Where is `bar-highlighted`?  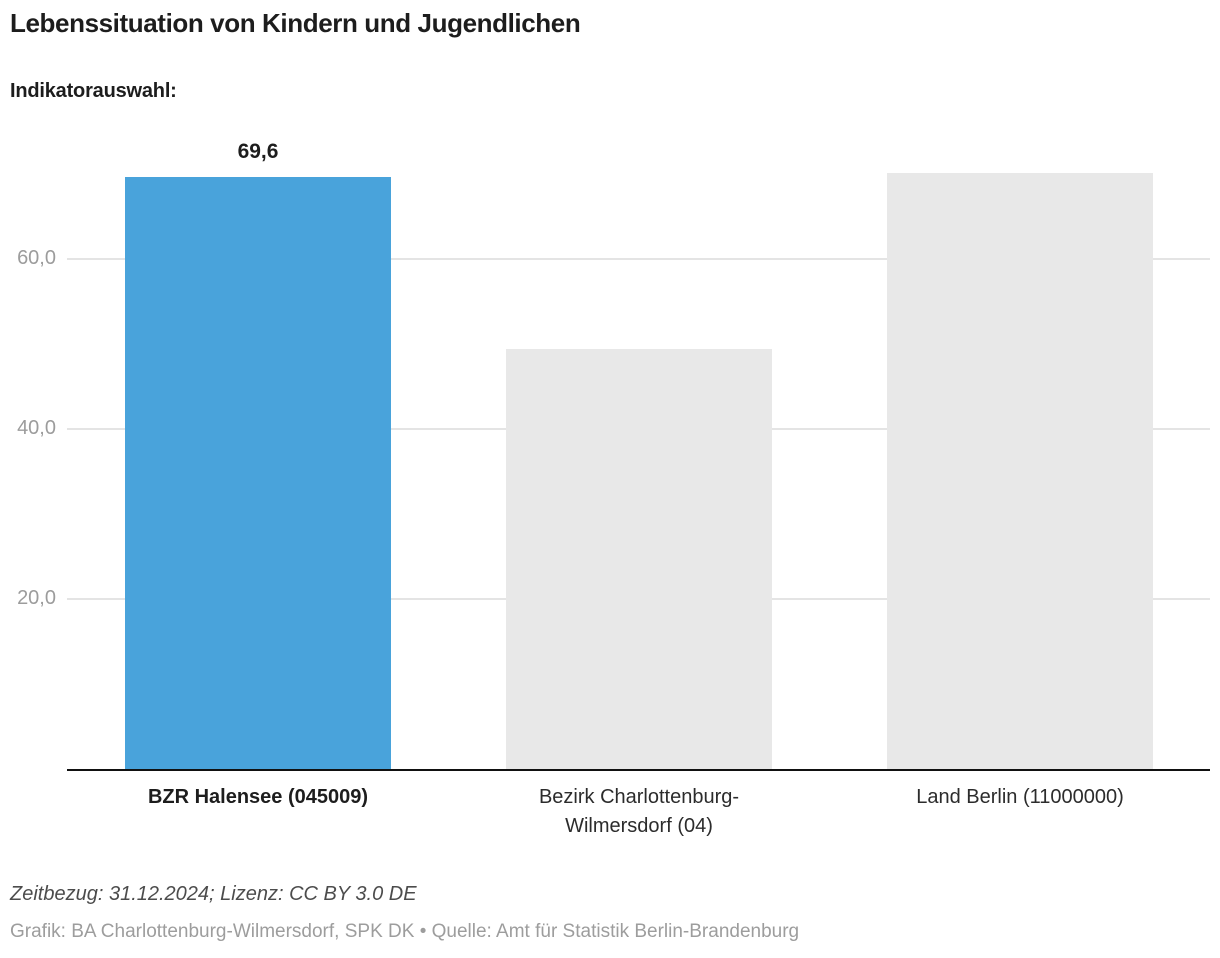
bar-highlighted is located at coordinates (258, 473).